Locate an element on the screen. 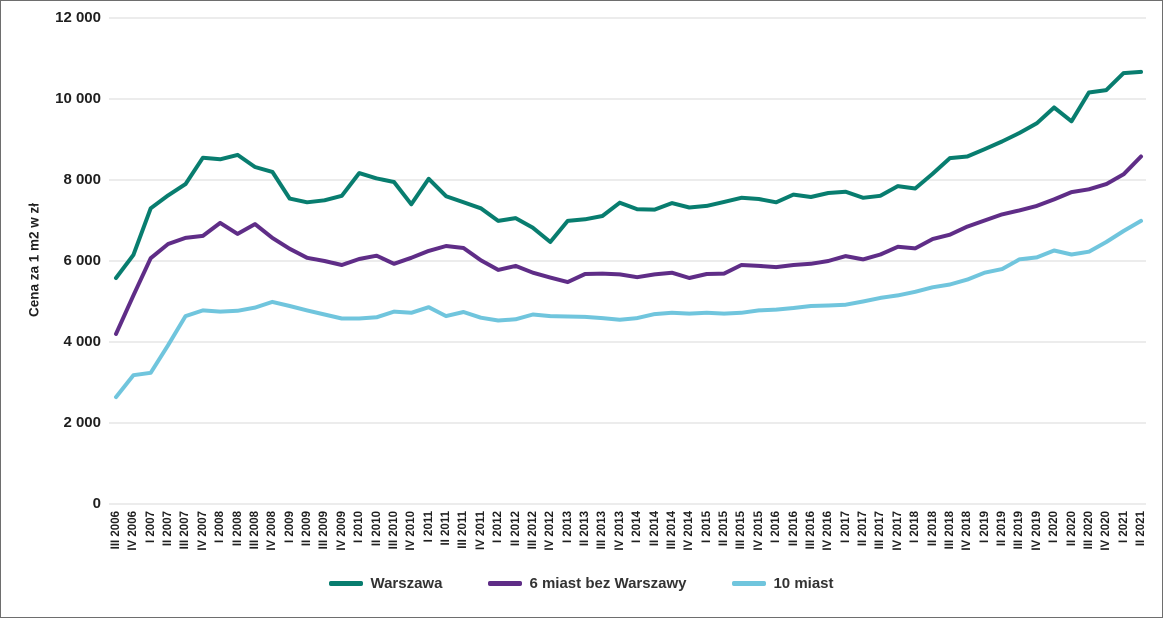 The width and height of the screenshot is (1163, 618). x-axis-tick-label: III 2010 is located at coordinates (393, 530).